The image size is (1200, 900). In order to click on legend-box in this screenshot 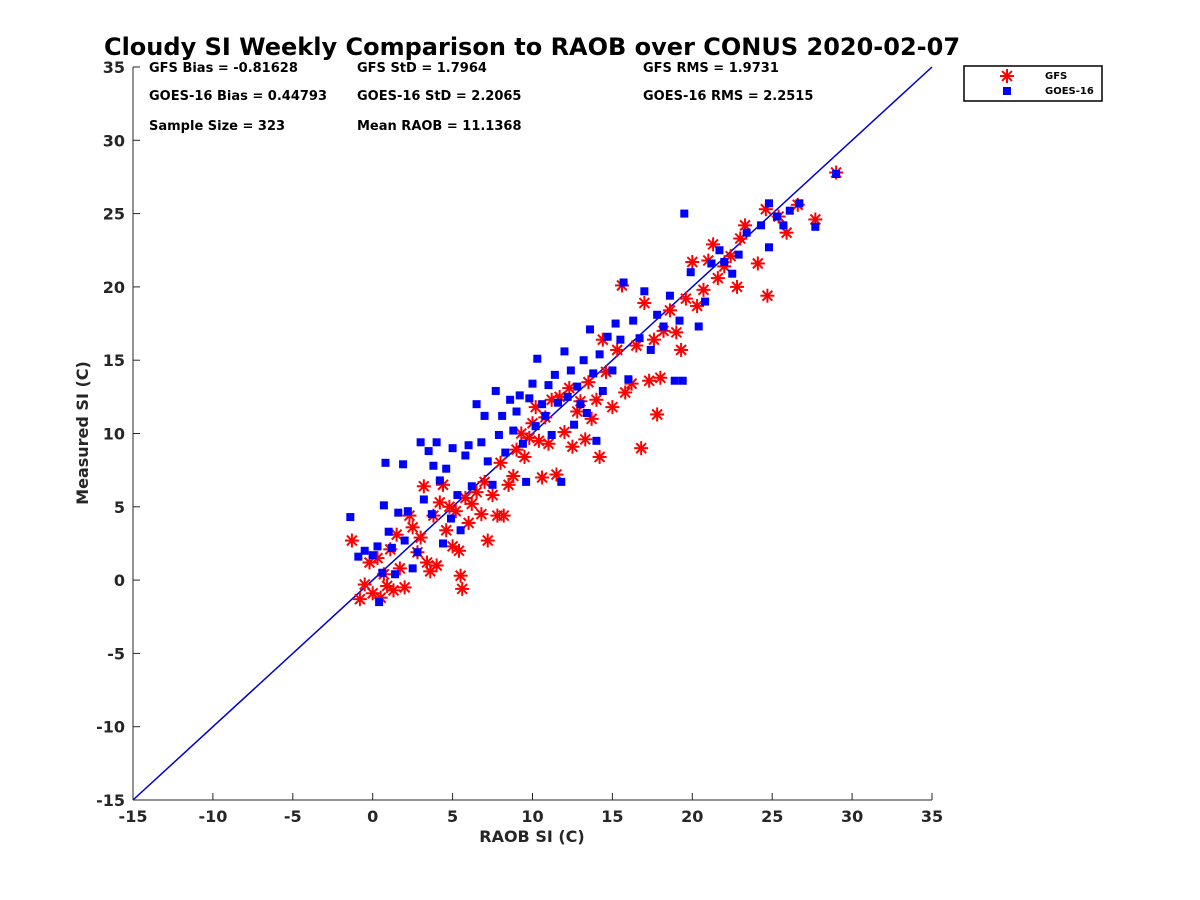, I will do `click(1033, 83)`.